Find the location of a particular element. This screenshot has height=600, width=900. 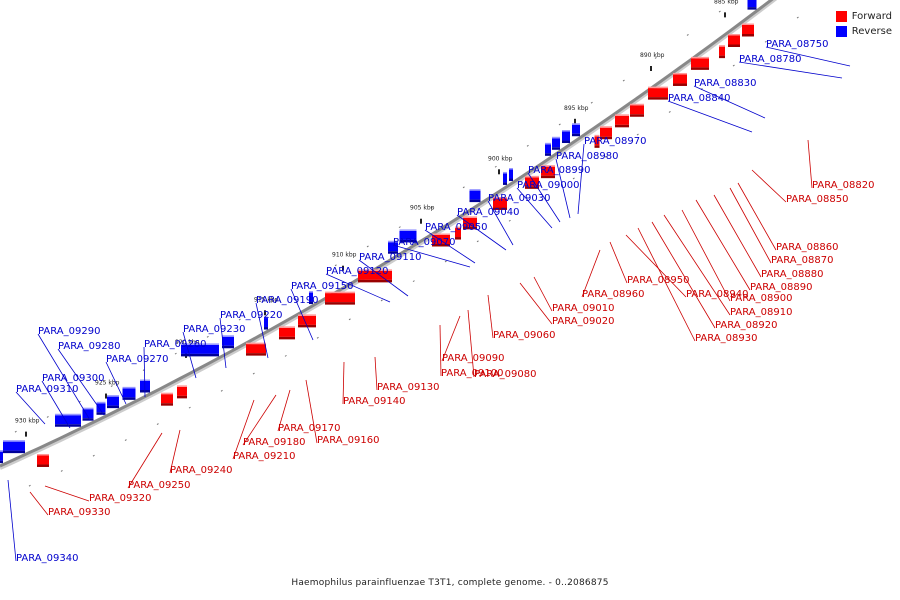

forward-gene-label: PARA_08860 is located at coordinates (807, 247).